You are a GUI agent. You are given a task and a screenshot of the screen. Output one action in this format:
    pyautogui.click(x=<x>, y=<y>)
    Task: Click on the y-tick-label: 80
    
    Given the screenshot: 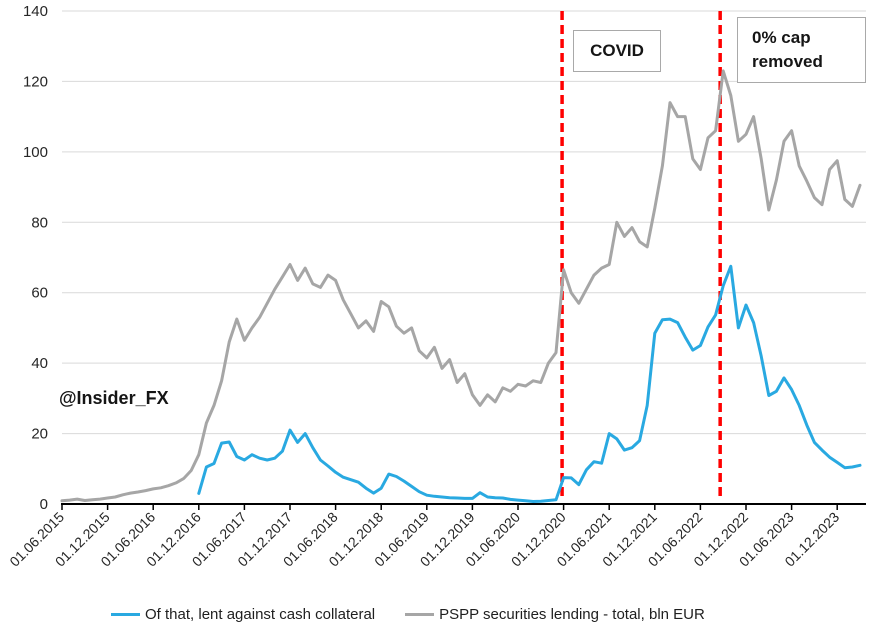 What is the action you would take?
    pyautogui.click(x=39, y=222)
    